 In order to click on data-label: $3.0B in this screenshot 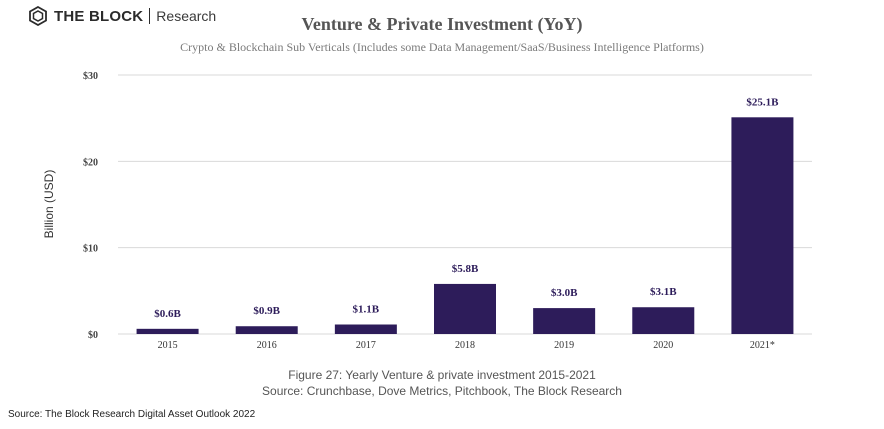, I will do `click(564, 293)`.